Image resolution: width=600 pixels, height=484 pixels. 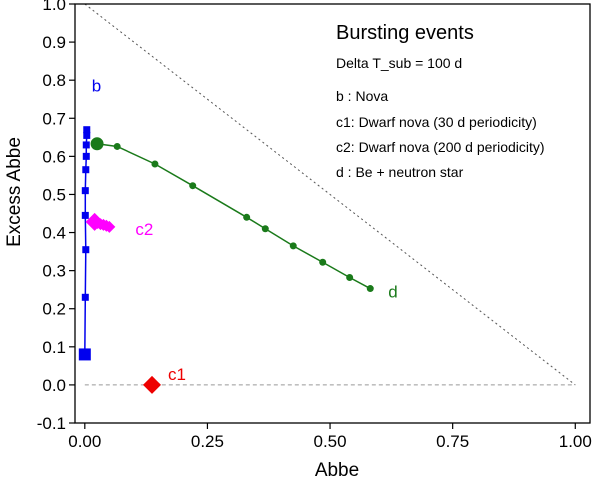 I want to click on x-tick-label: 0.50, so click(x=330, y=441).